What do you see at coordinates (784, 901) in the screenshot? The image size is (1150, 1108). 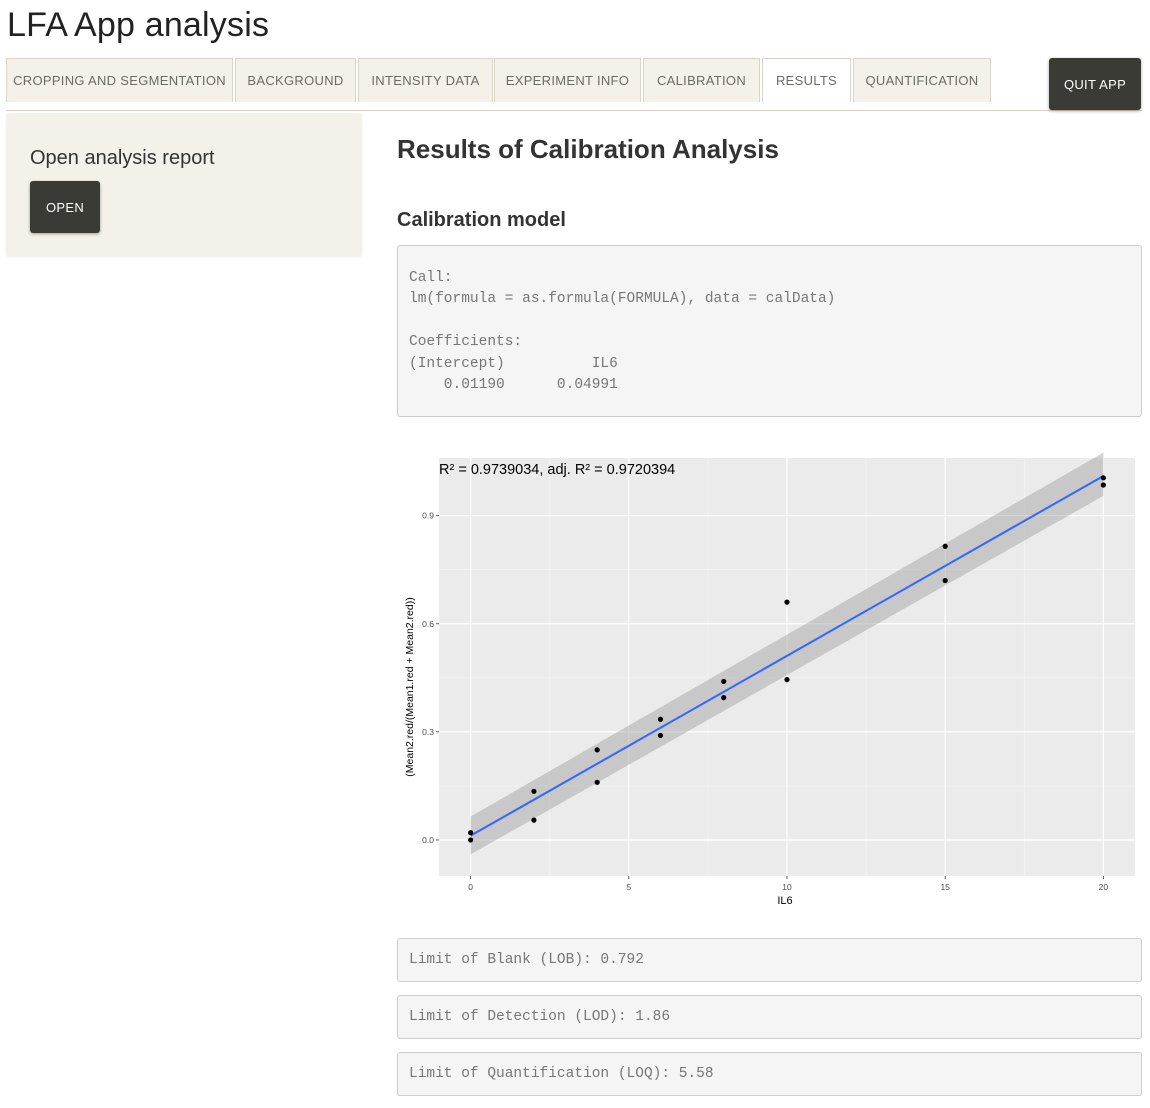 I see `x-axis-title: IL6` at bounding box center [784, 901].